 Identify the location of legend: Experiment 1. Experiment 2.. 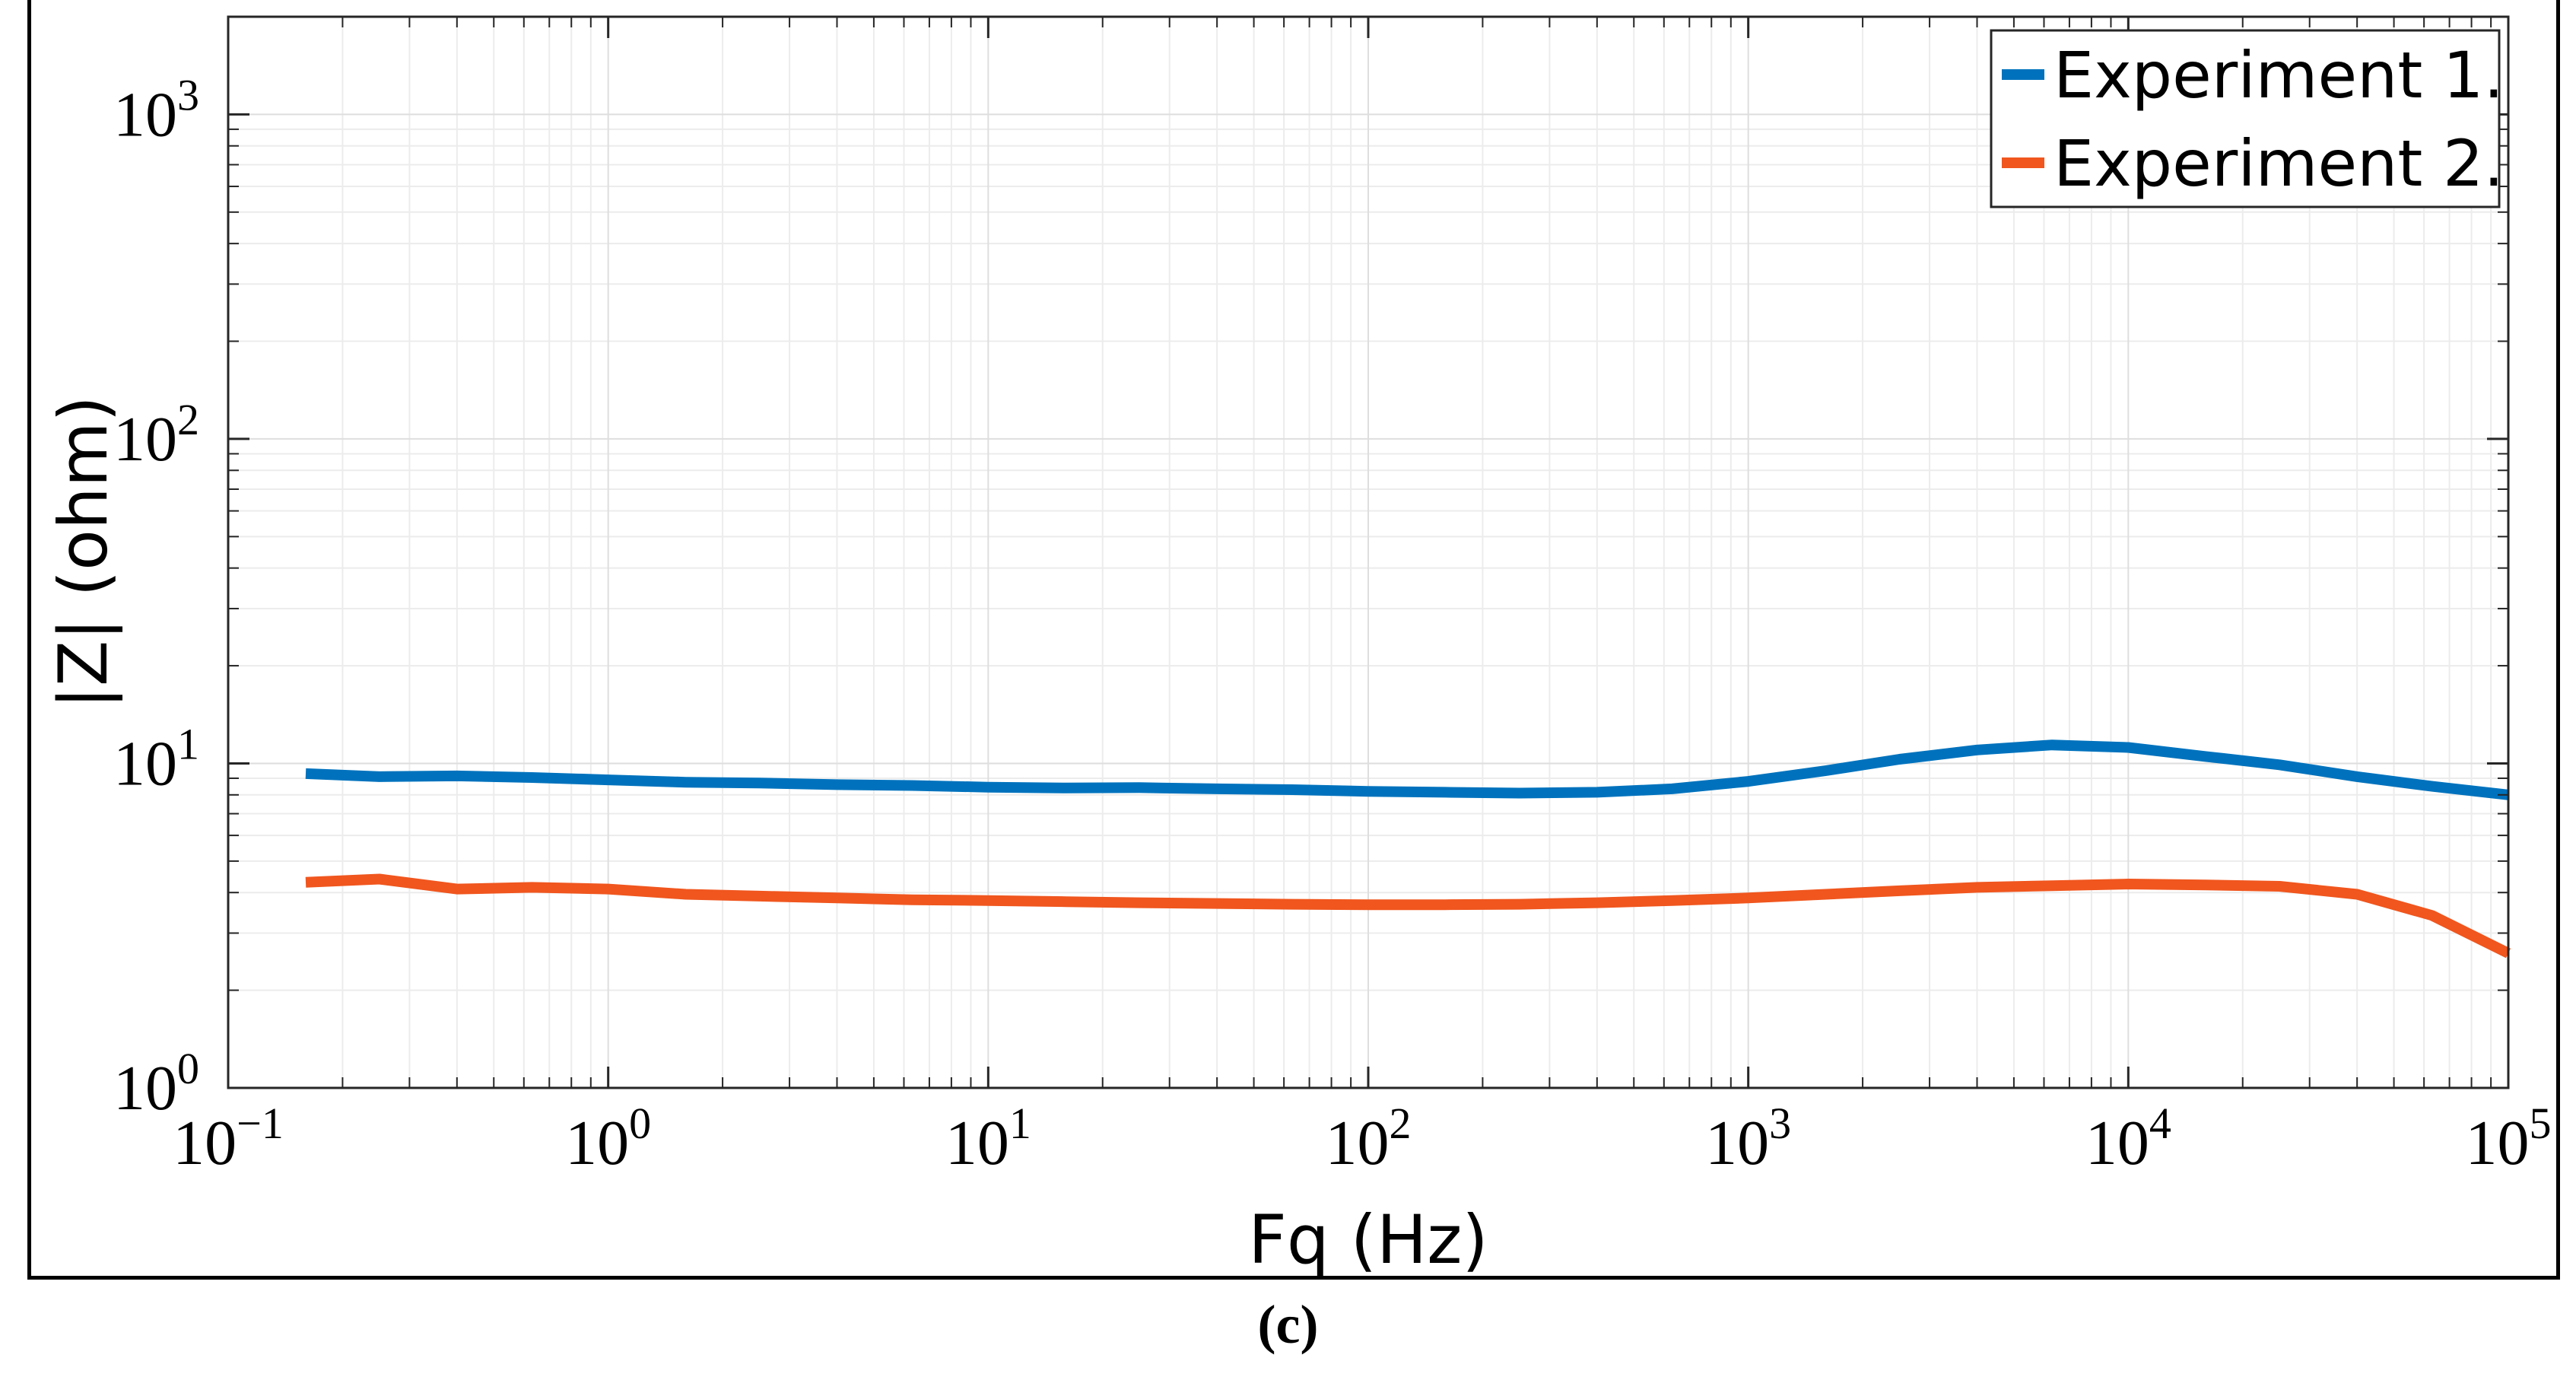
(2247, 118).